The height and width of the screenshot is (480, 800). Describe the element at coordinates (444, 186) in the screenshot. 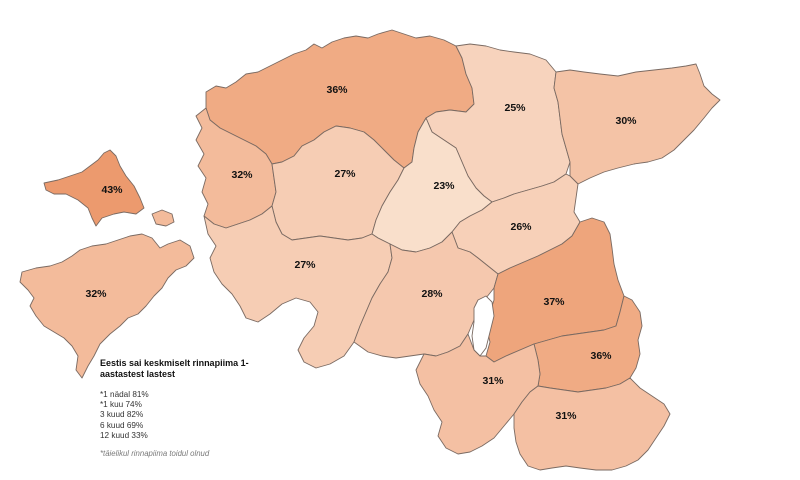

I see `label-jarvamaa: 23%` at that location.